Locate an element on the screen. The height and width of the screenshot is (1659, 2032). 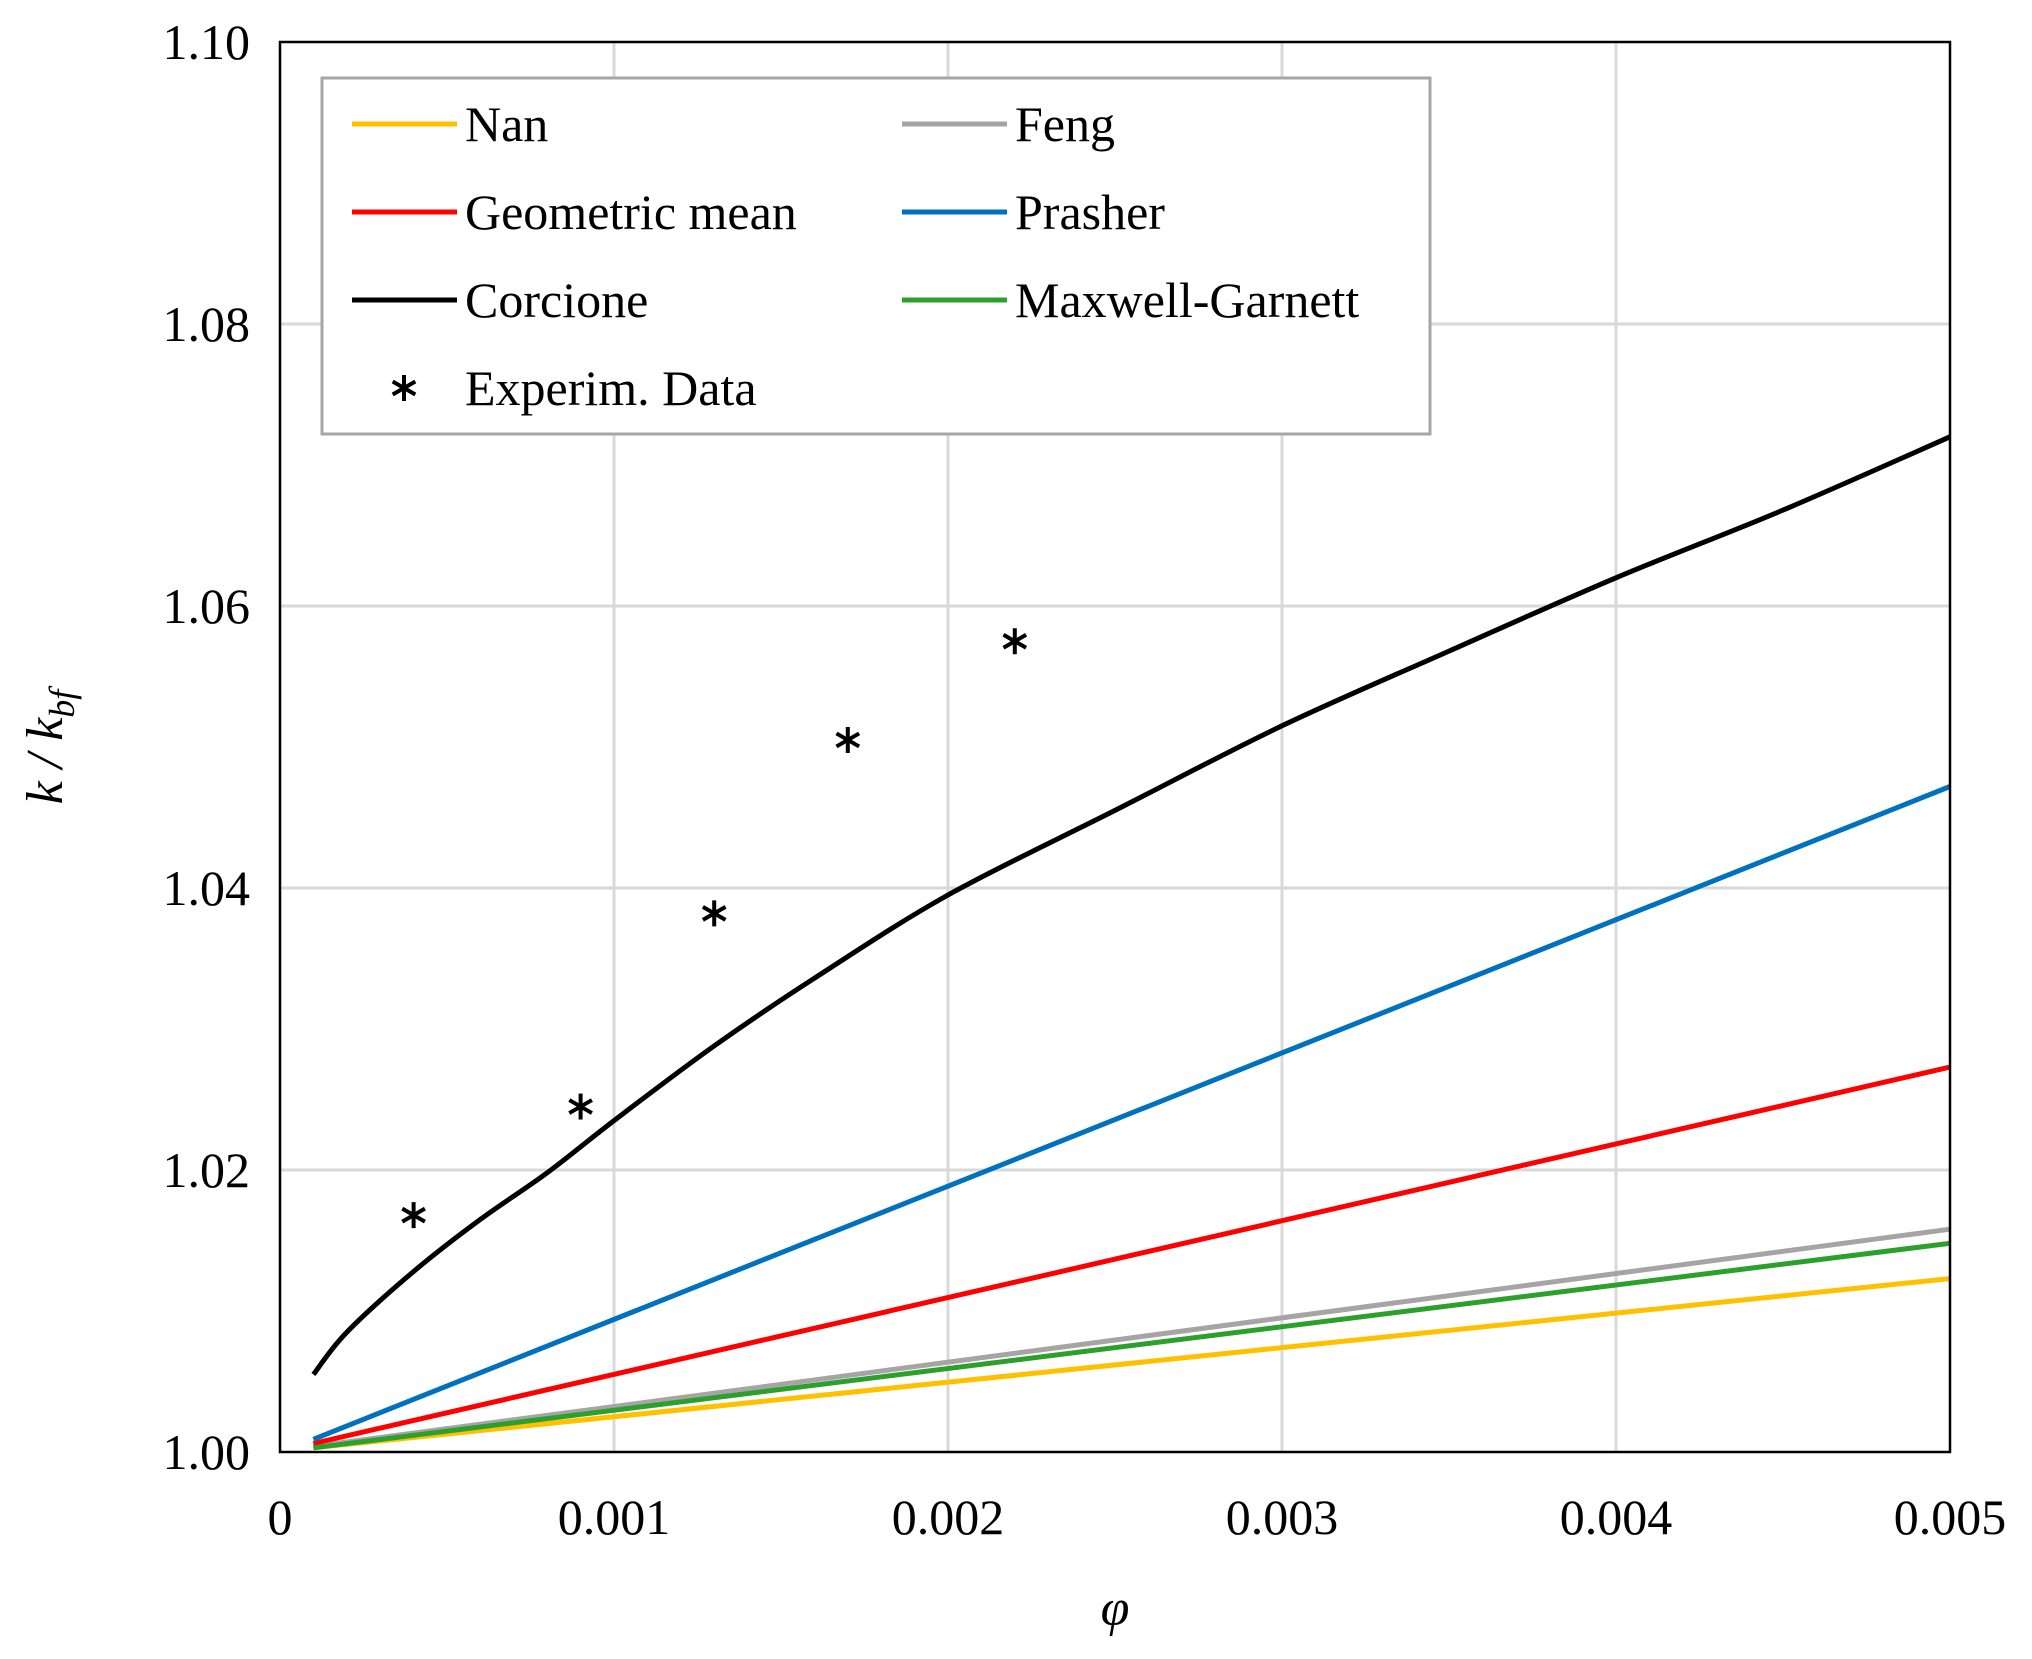
y-tick-label: 1.08 is located at coordinates (207, 324).